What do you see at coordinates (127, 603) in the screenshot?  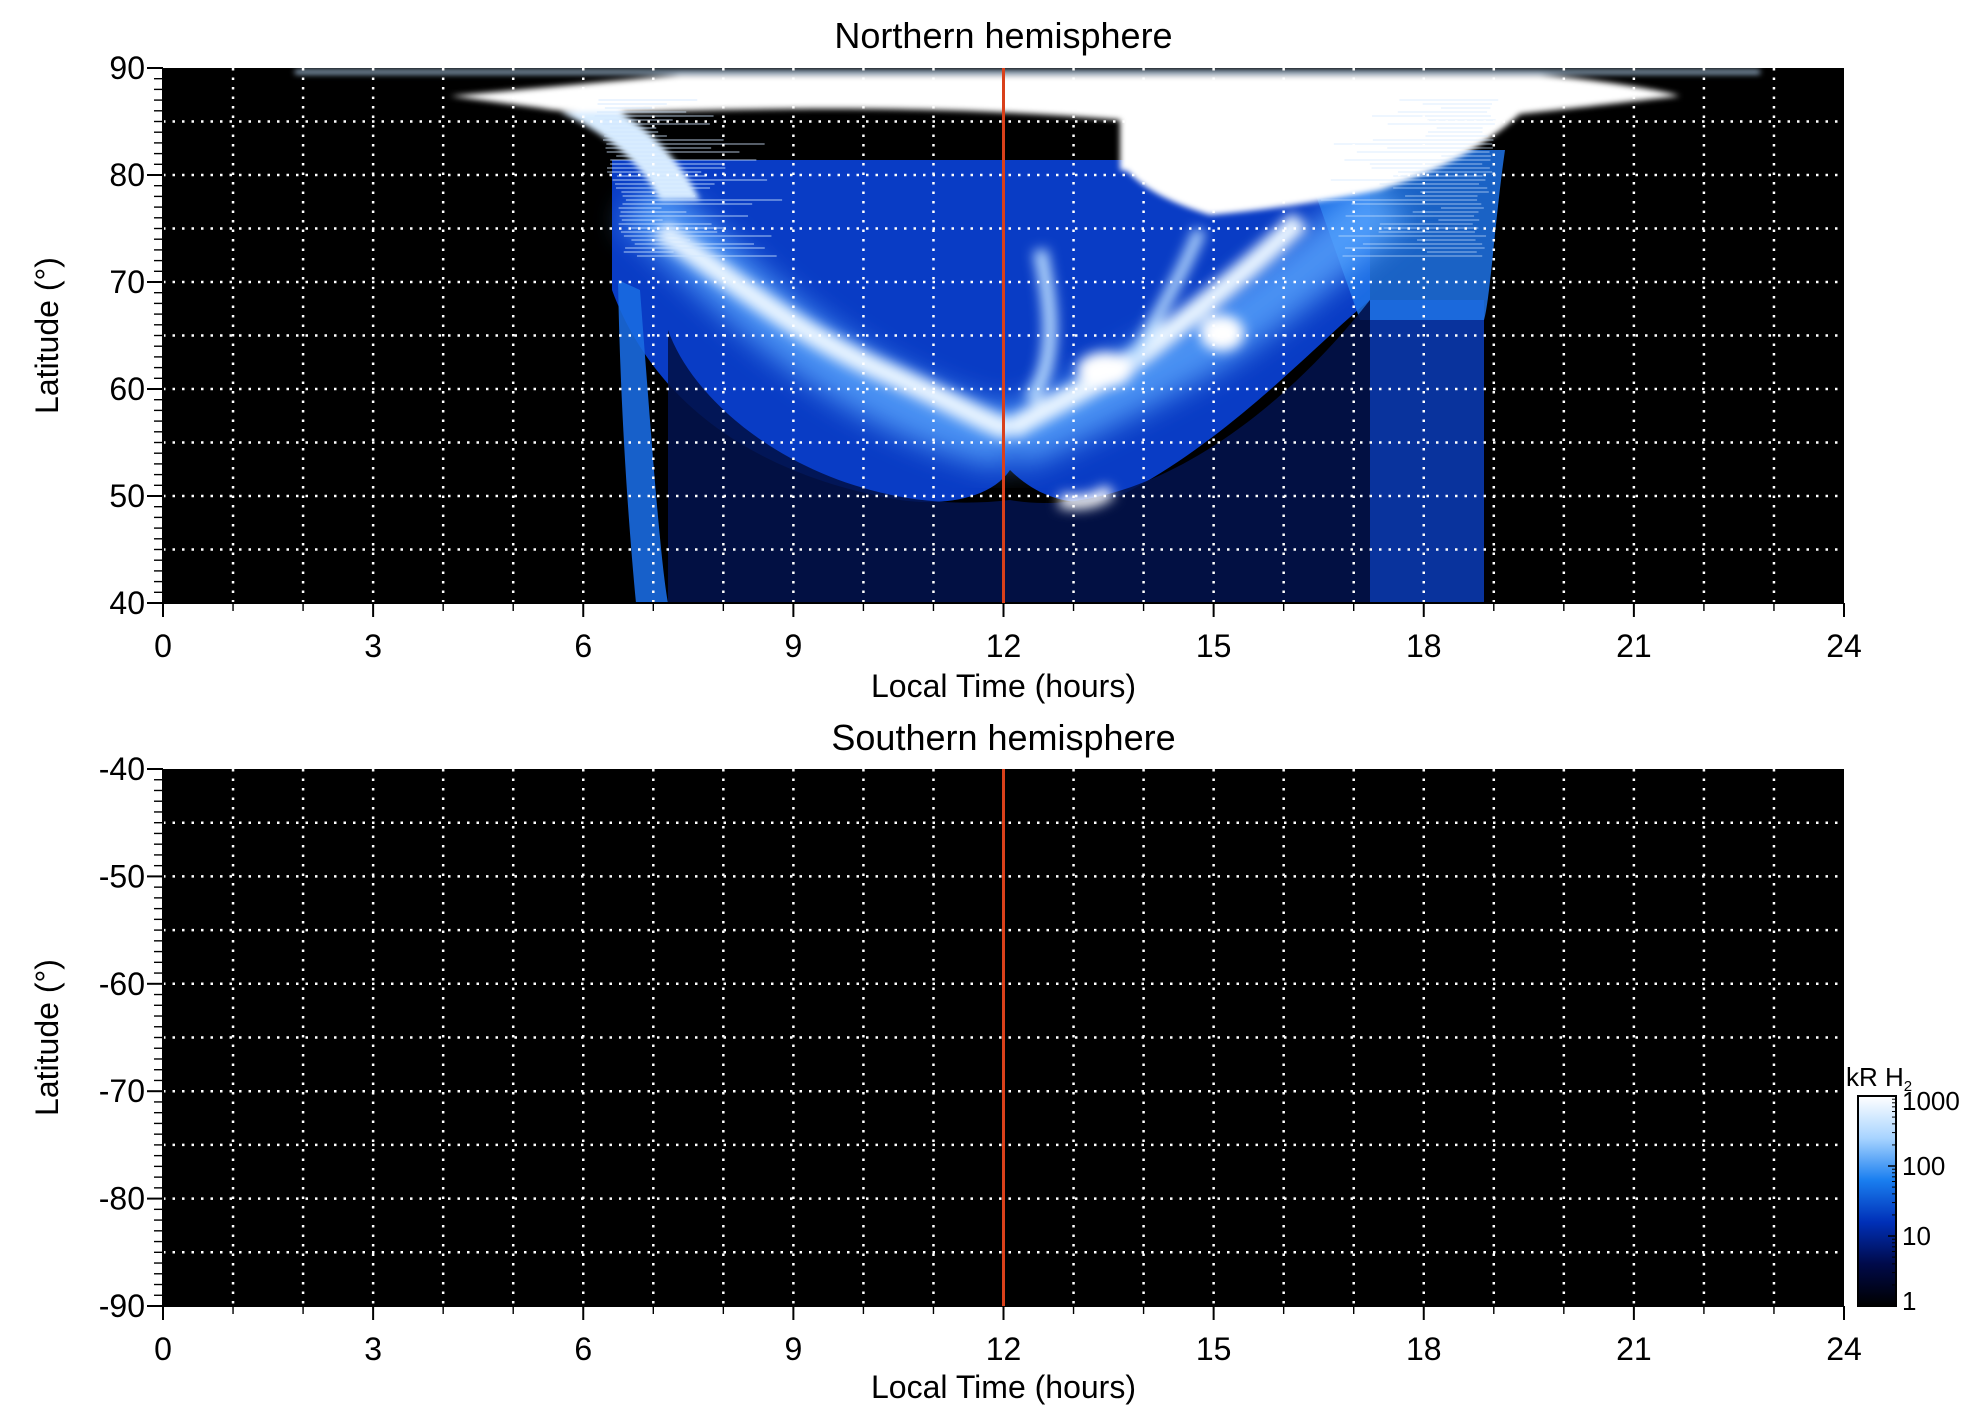 I see `y-tick-label: 40` at bounding box center [127, 603].